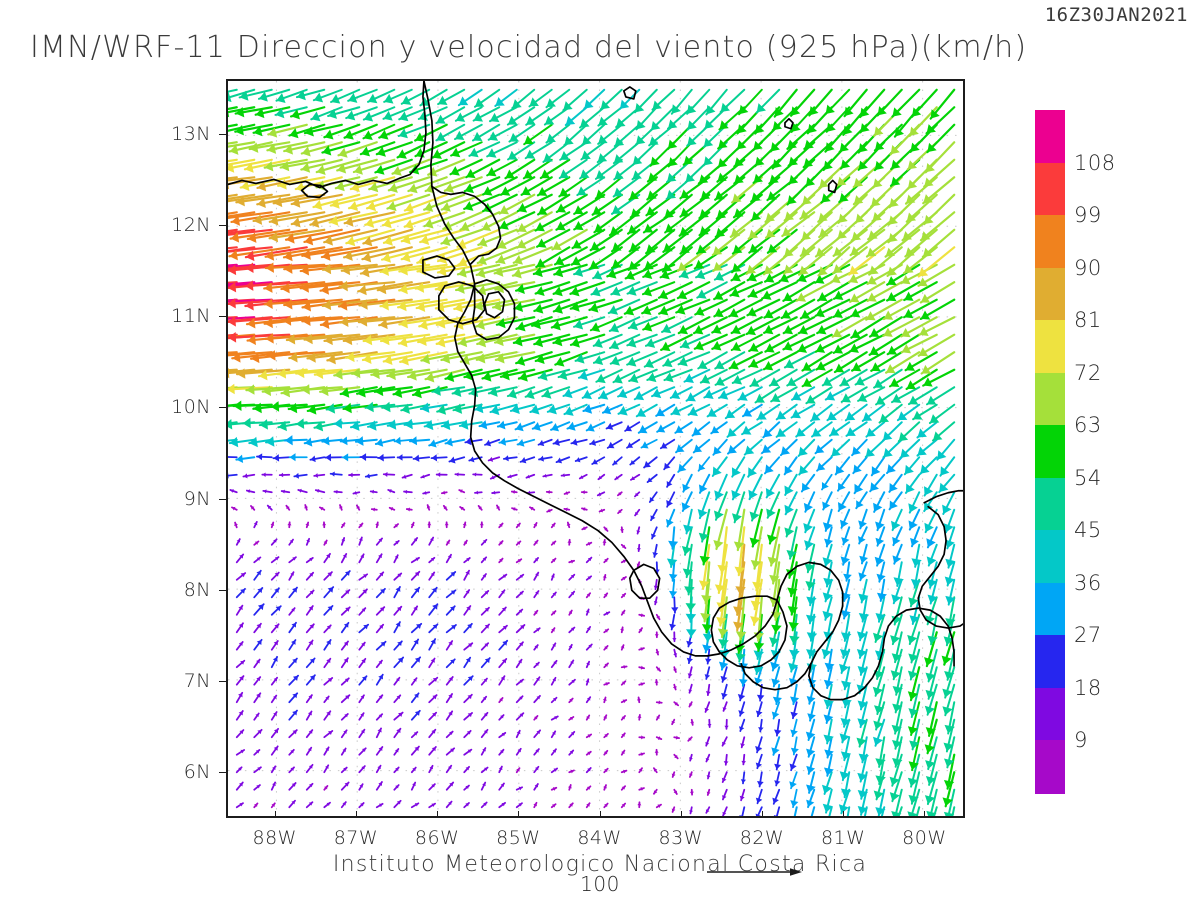 This screenshot has width=1200, height=900. I want to click on colorbar-label-81: 81, so click(1088, 320).